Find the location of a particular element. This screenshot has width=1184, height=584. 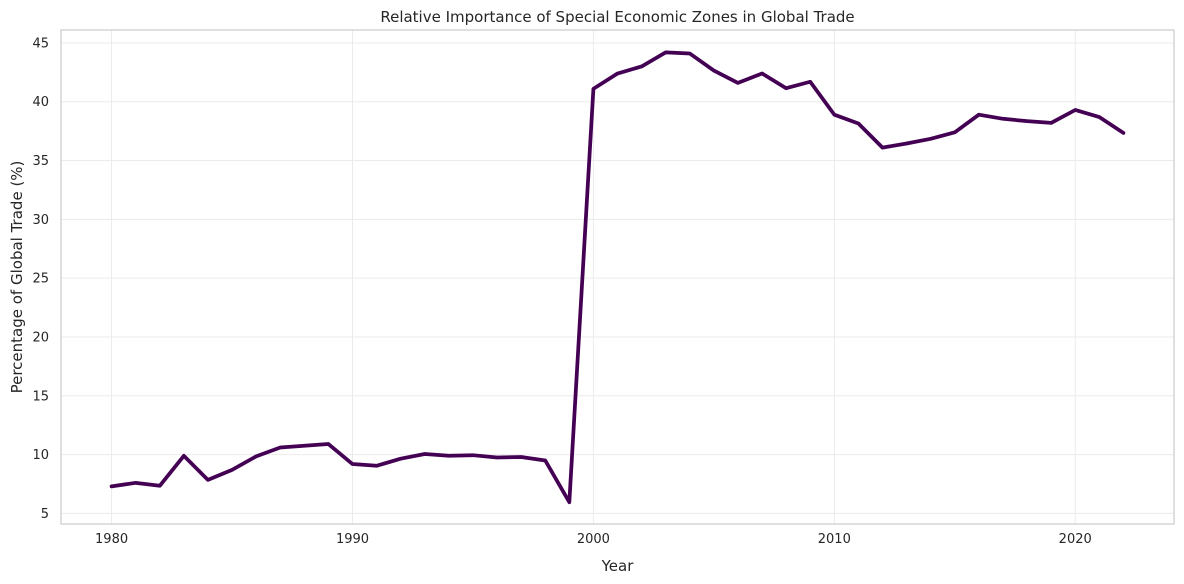

x-tick-label: 2010 is located at coordinates (834, 539).